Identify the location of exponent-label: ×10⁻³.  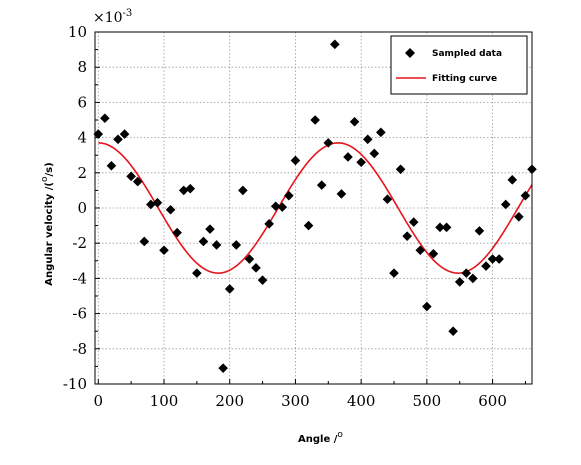
(112, 17).